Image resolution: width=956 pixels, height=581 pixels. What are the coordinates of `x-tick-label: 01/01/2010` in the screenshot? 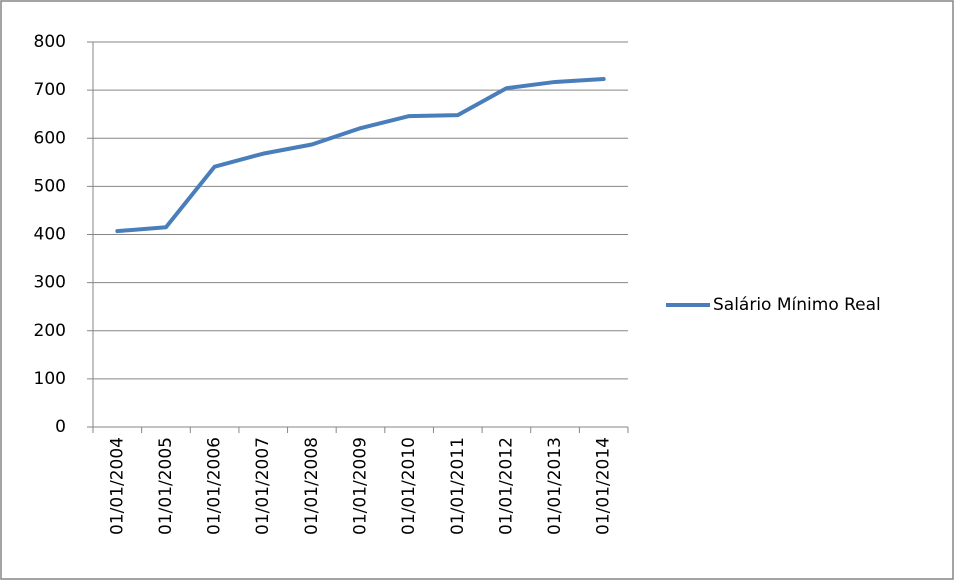 It's located at (409, 486).